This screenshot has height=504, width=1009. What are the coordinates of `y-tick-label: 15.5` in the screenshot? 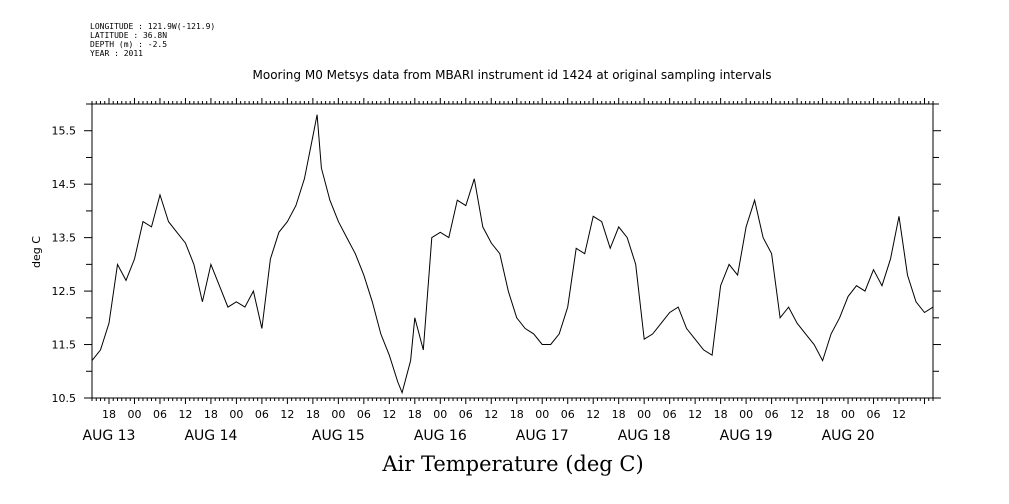 It's located at (64, 131).